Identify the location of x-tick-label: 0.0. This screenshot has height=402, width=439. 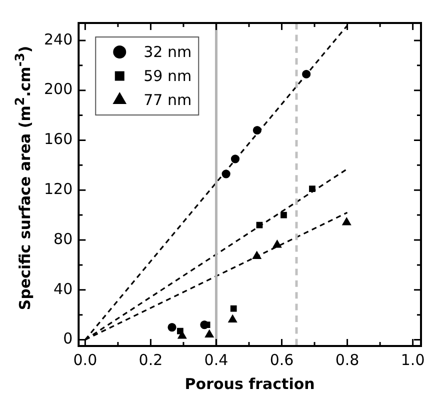
(85, 359).